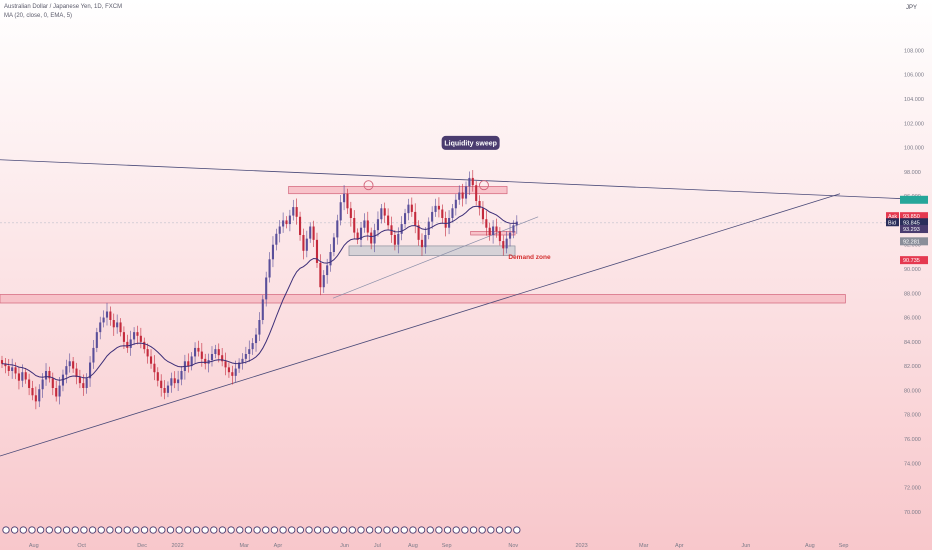 This screenshot has height=550, width=932. Describe the element at coordinates (457, 198) in the screenshot. I see `annotations-layer: Liquidity sweep Demand zone` at that location.